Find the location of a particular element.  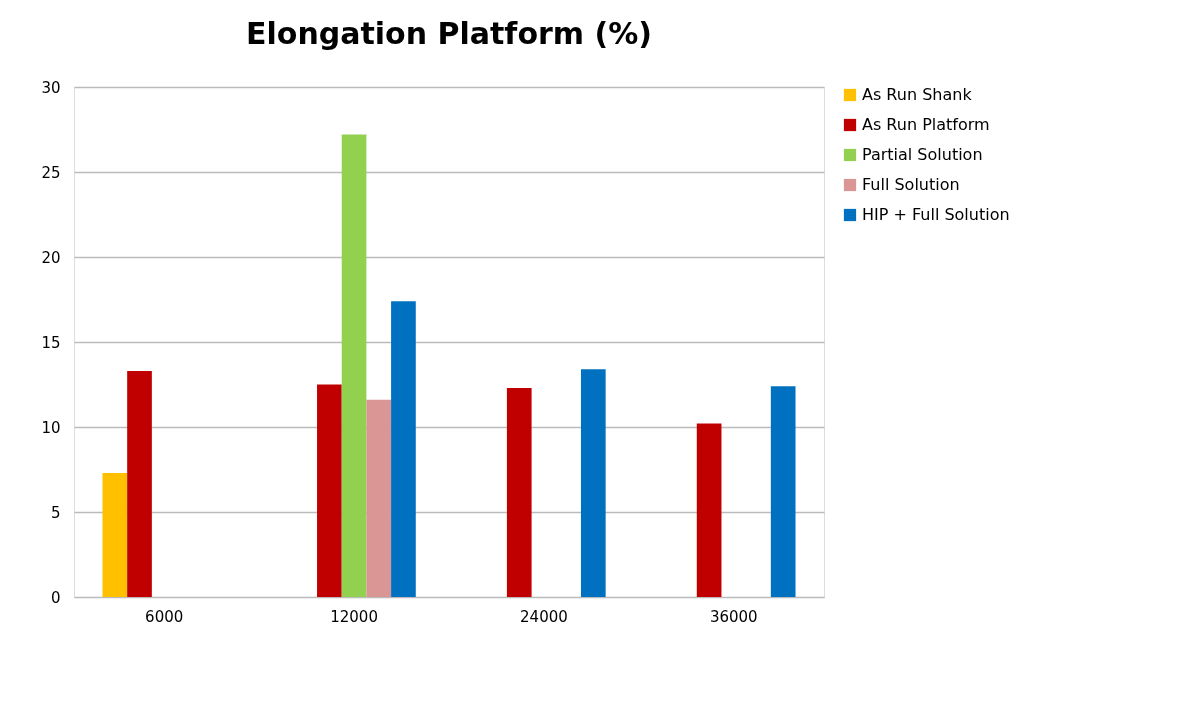

y-tick-label: 25 is located at coordinates (51, 172).